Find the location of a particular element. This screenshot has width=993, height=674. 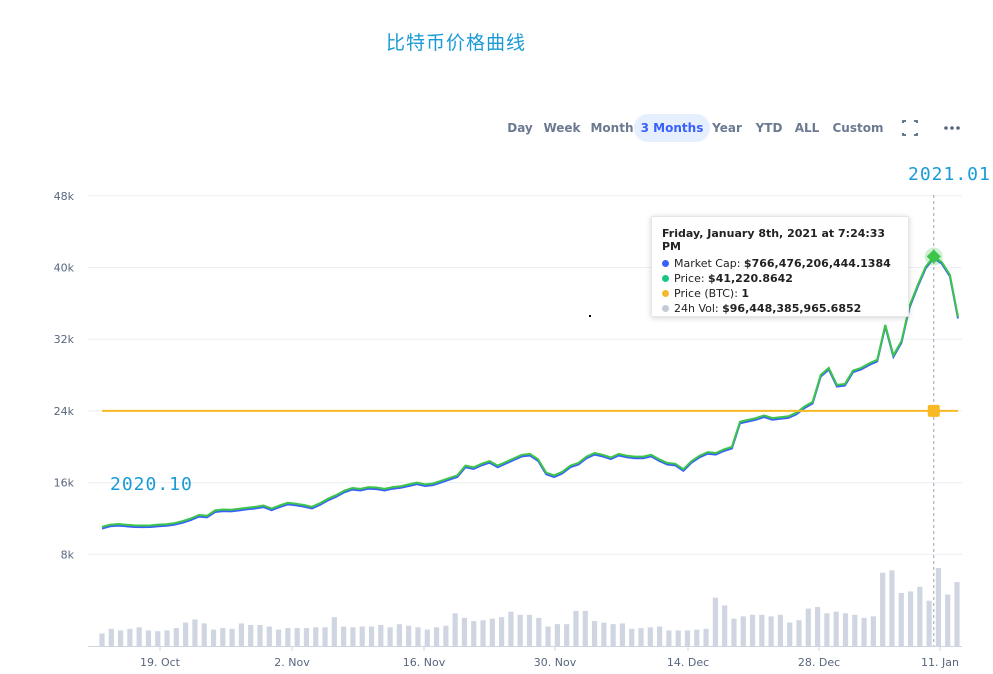

x-tick-label: 30. Nov is located at coordinates (555, 662).